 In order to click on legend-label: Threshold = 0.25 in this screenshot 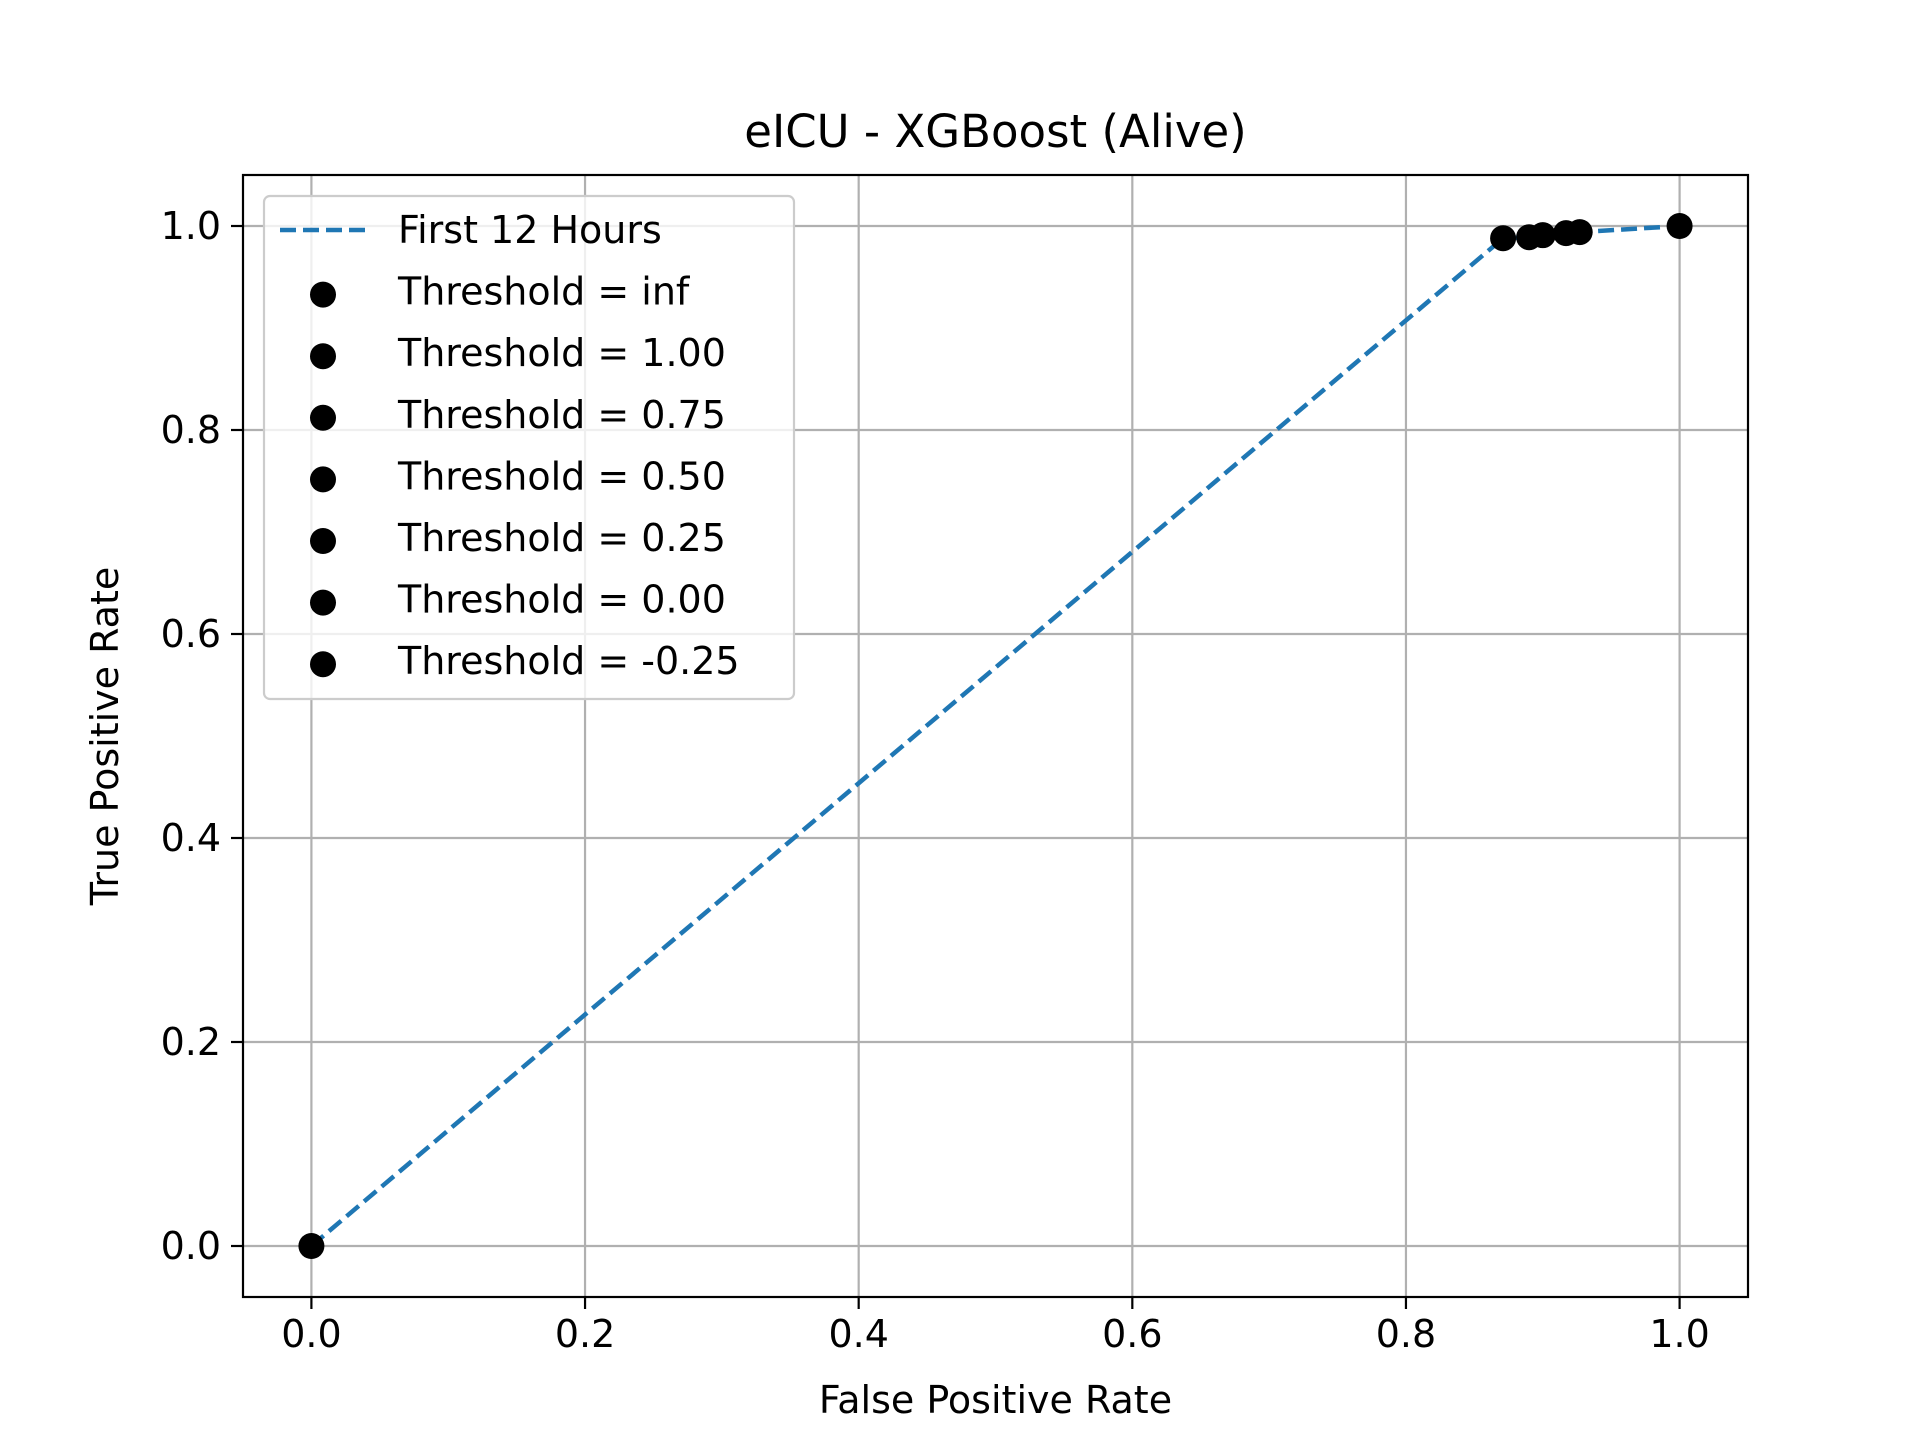, I will do `click(561, 538)`.